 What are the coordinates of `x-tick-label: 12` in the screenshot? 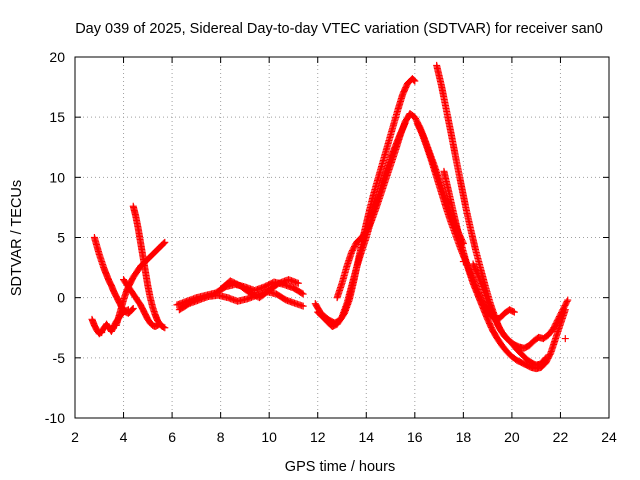 It's located at (318, 437).